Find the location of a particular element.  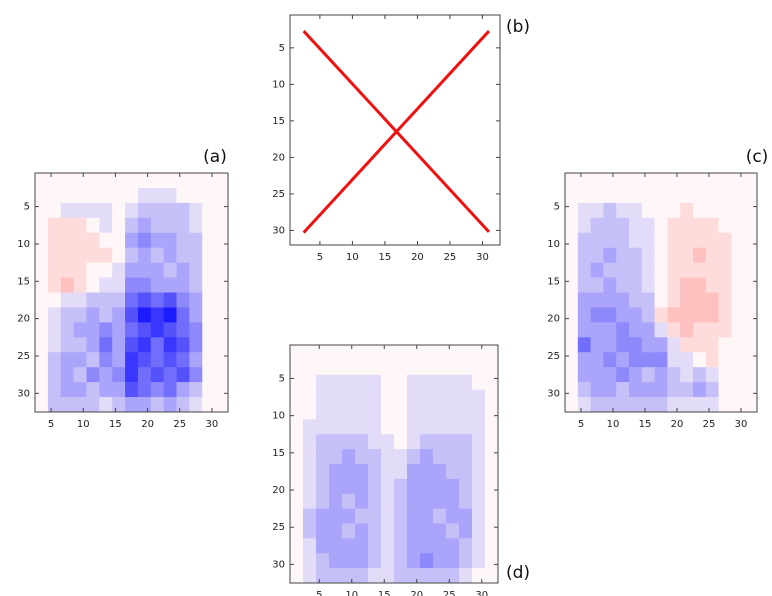

y-tick-label: 10 is located at coordinates (553, 244).